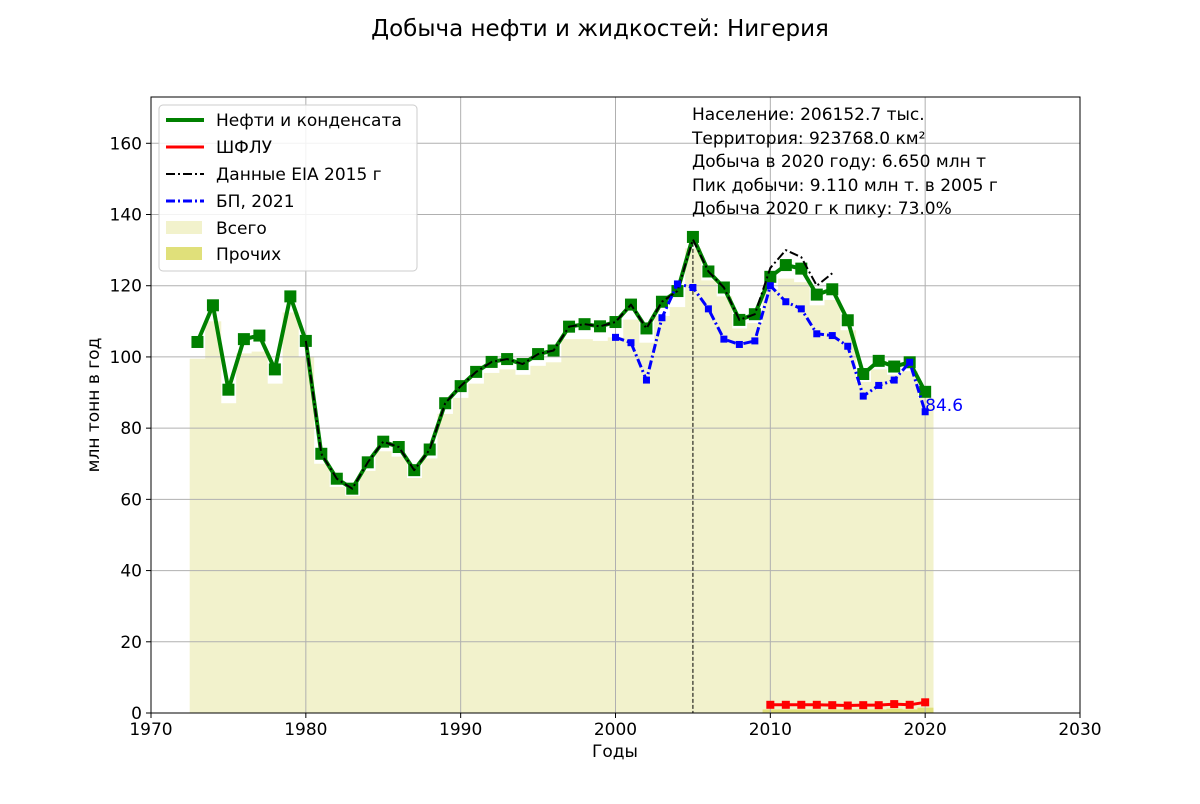 The image size is (1200, 804). Describe the element at coordinates (255, 202) in the screenshot. I see `legend-label-bp: БП, 2021` at that location.